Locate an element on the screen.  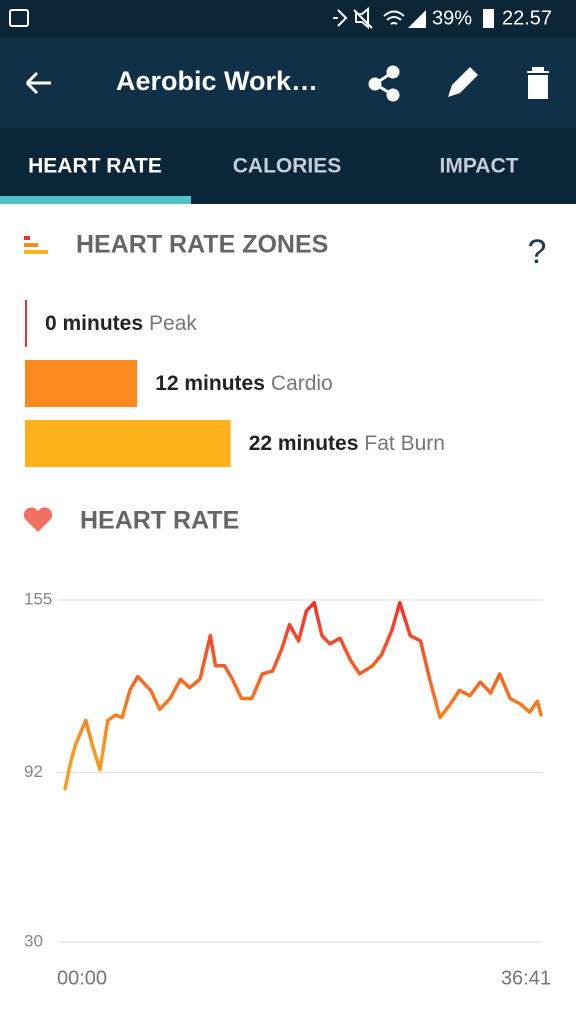
share-button is located at coordinates (384, 83).